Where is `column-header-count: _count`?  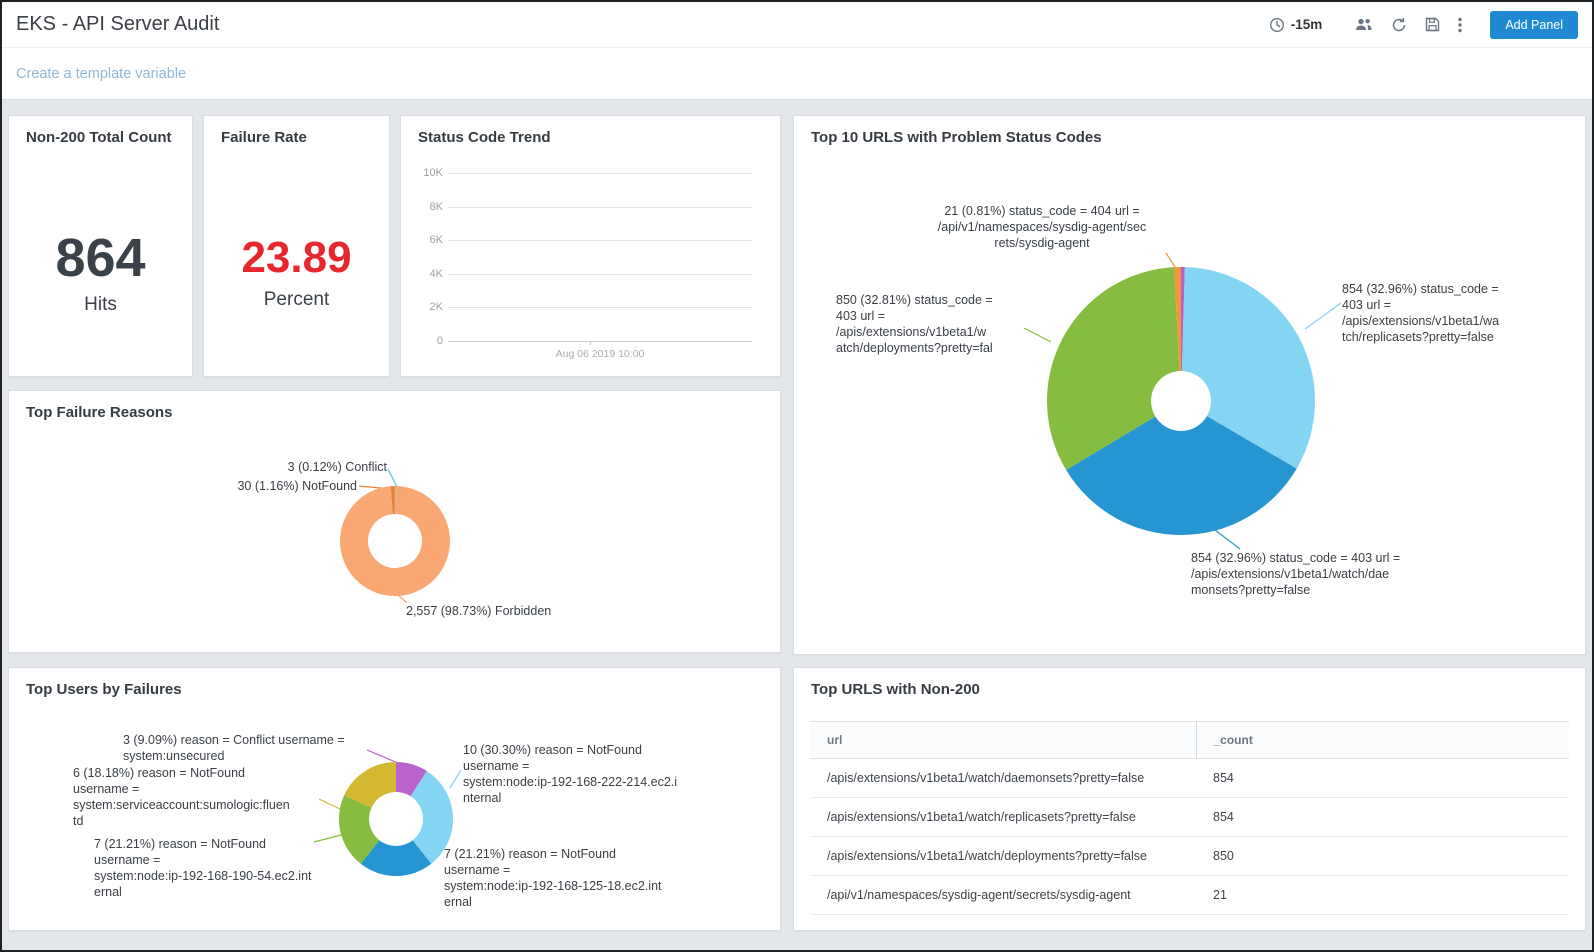 column-header-count: _count is located at coordinates (1382, 740).